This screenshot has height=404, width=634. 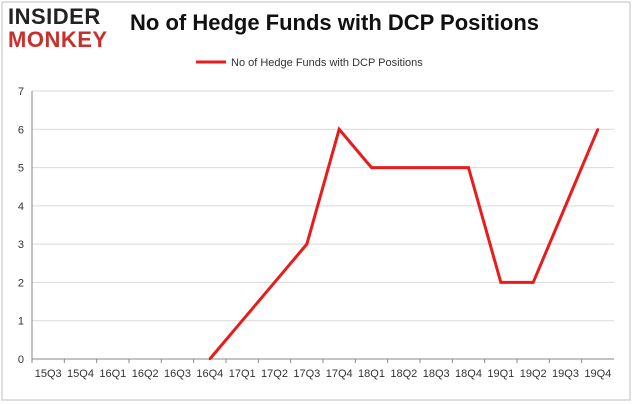 What do you see at coordinates (565, 374) in the screenshot?
I see `x-tick-label: 19Q3` at bounding box center [565, 374].